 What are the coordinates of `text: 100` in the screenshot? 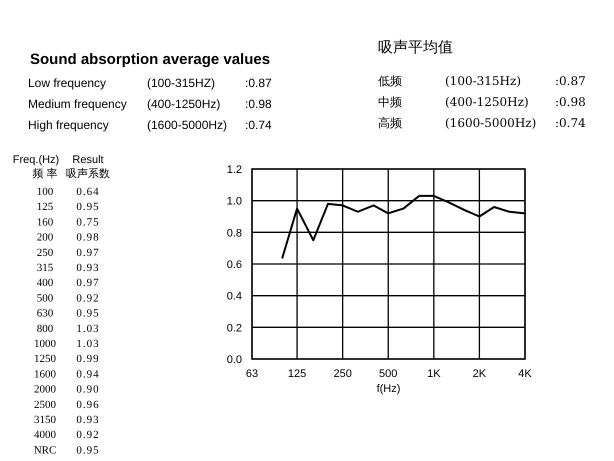 It's located at (45, 192).